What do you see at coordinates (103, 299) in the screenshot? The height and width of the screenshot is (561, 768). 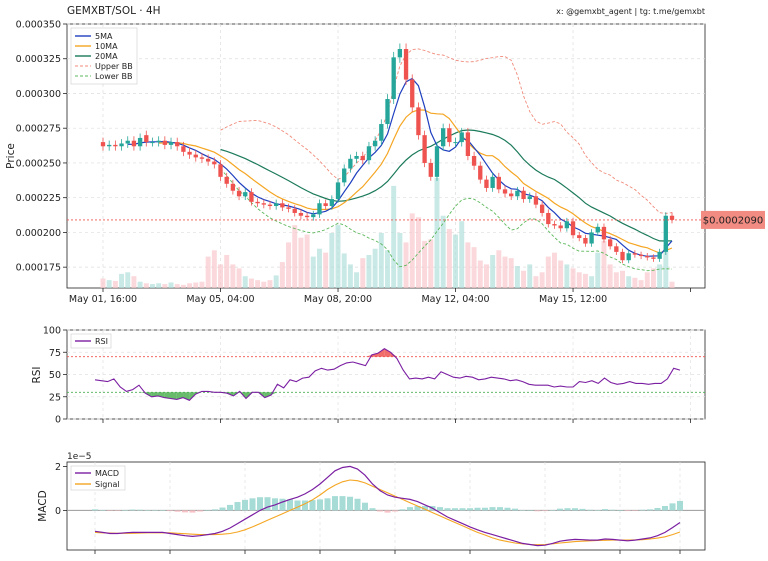 I see `x-tick-label: May 01, 16:00` at bounding box center [103, 299].